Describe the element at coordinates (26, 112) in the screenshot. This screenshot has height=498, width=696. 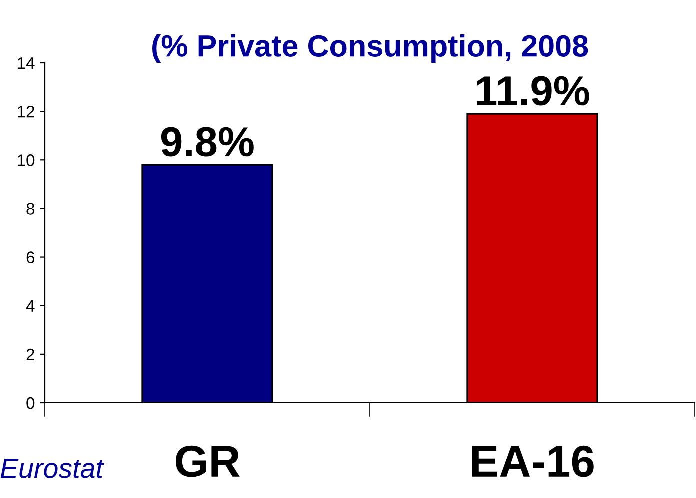
I see `y-tick-label: 12` at that location.